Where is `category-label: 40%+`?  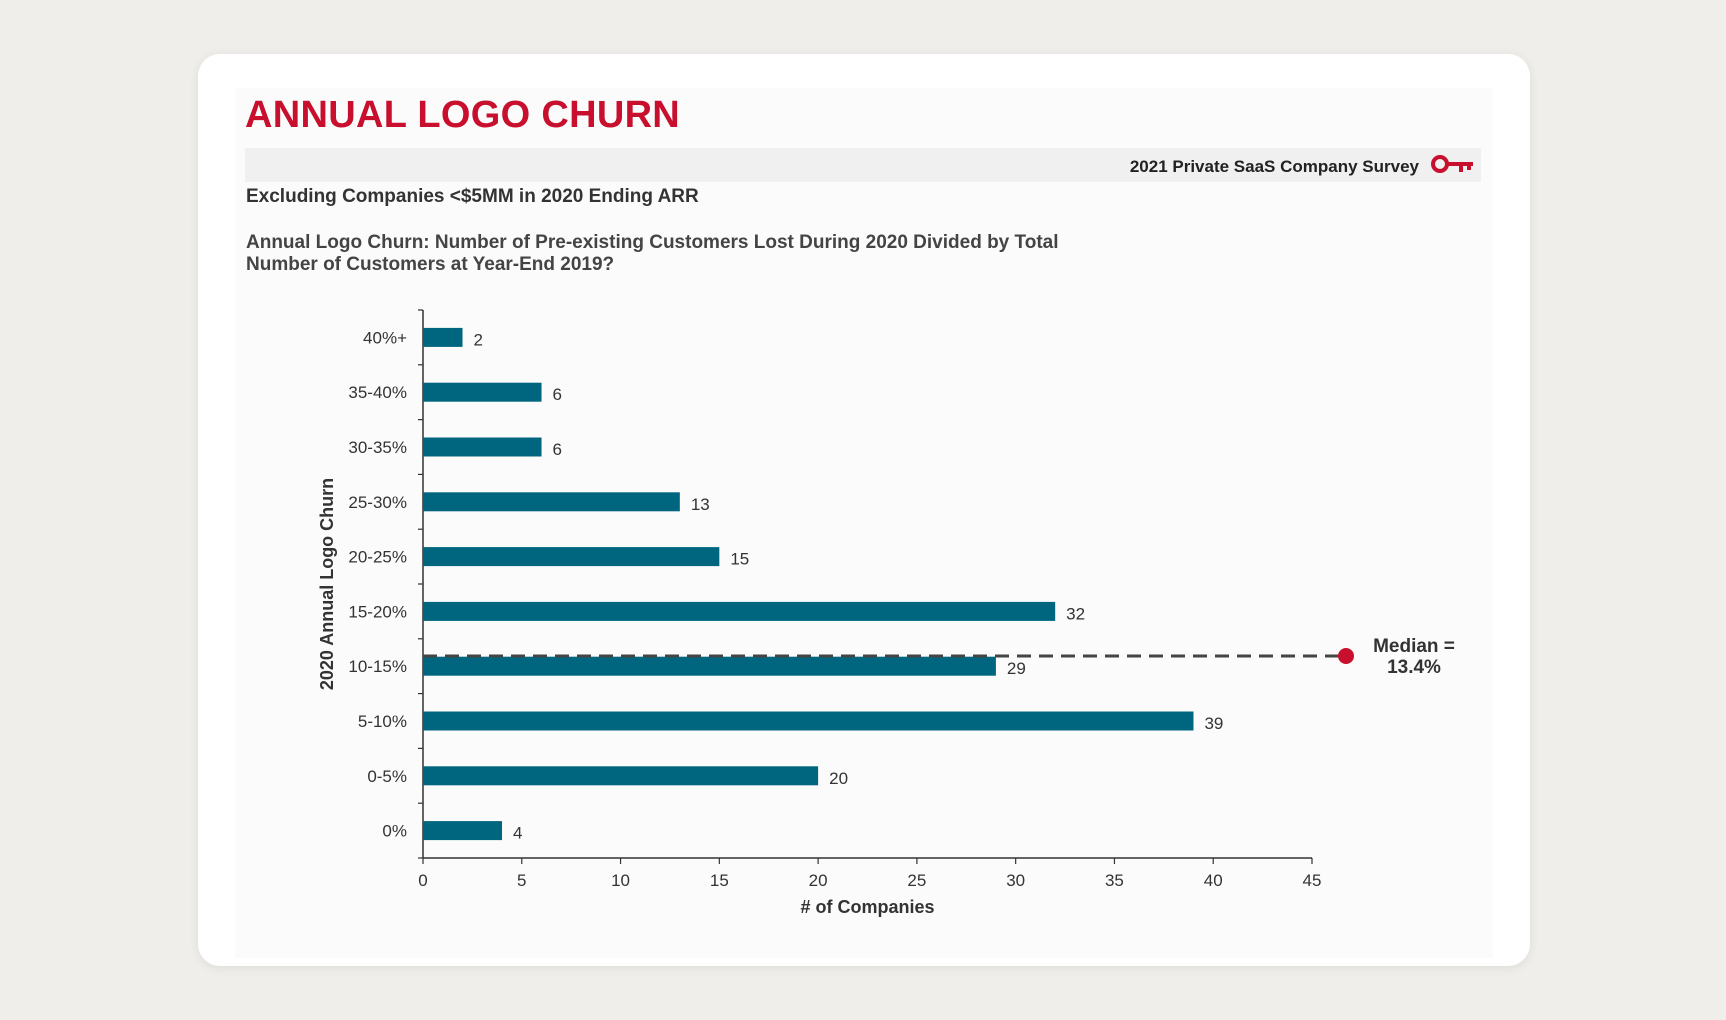 category-label: 40%+ is located at coordinates (385, 337).